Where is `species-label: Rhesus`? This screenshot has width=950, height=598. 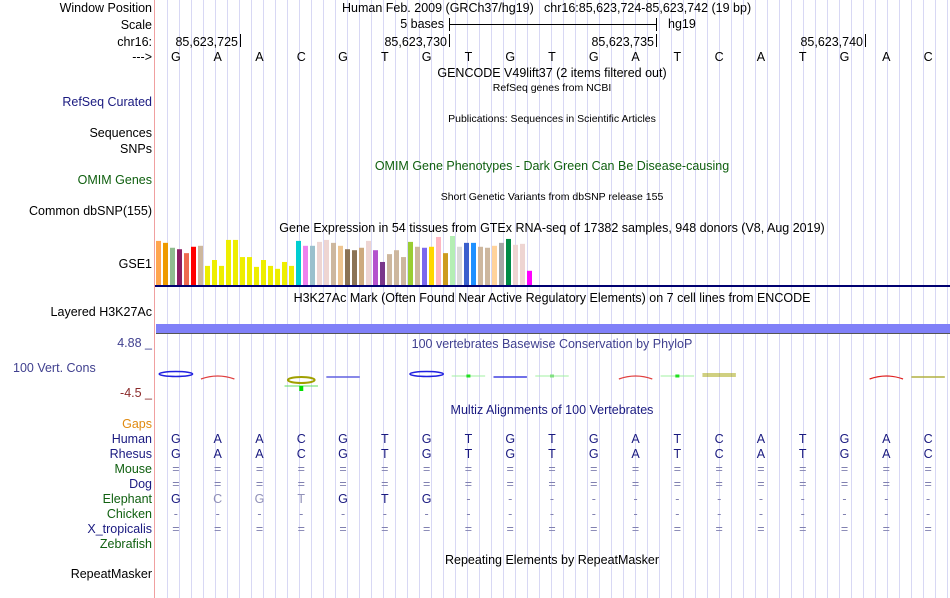 species-label: Rhesus is located at coordinates (130, 454).